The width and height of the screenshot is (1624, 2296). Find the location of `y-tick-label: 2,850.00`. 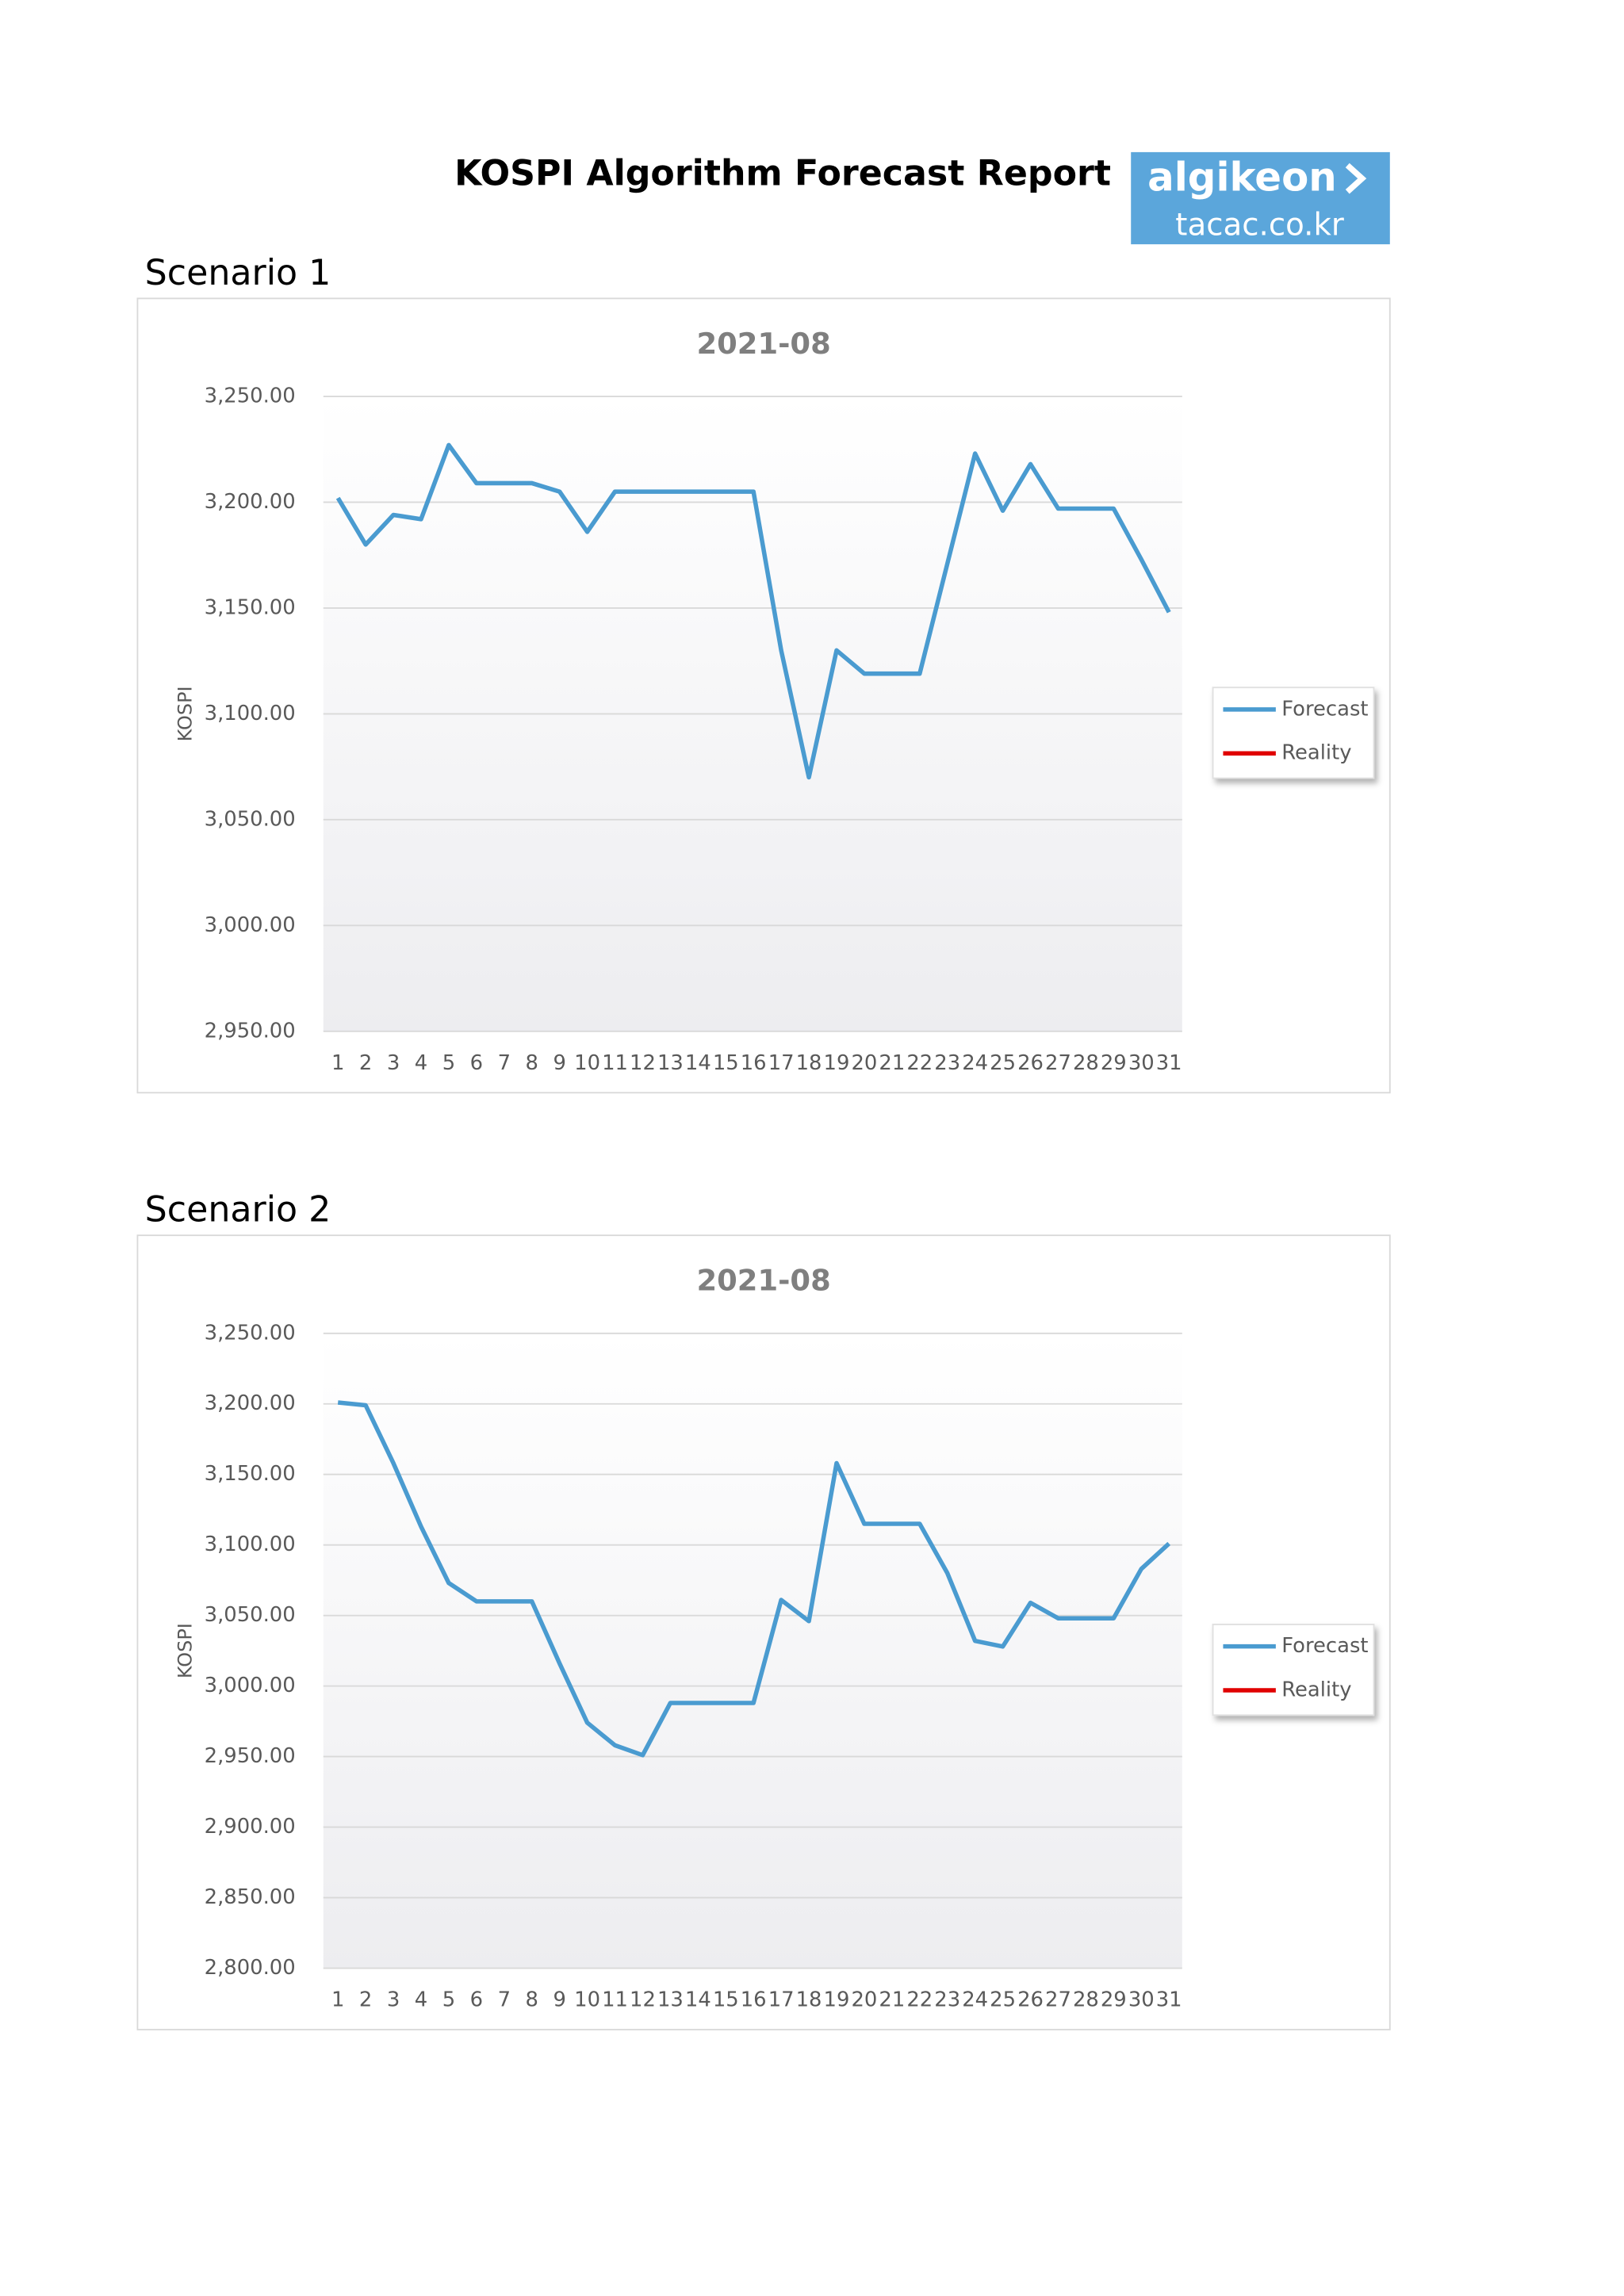

y-tick-label: 2,850.00 is located at coordinates (251, 1897).